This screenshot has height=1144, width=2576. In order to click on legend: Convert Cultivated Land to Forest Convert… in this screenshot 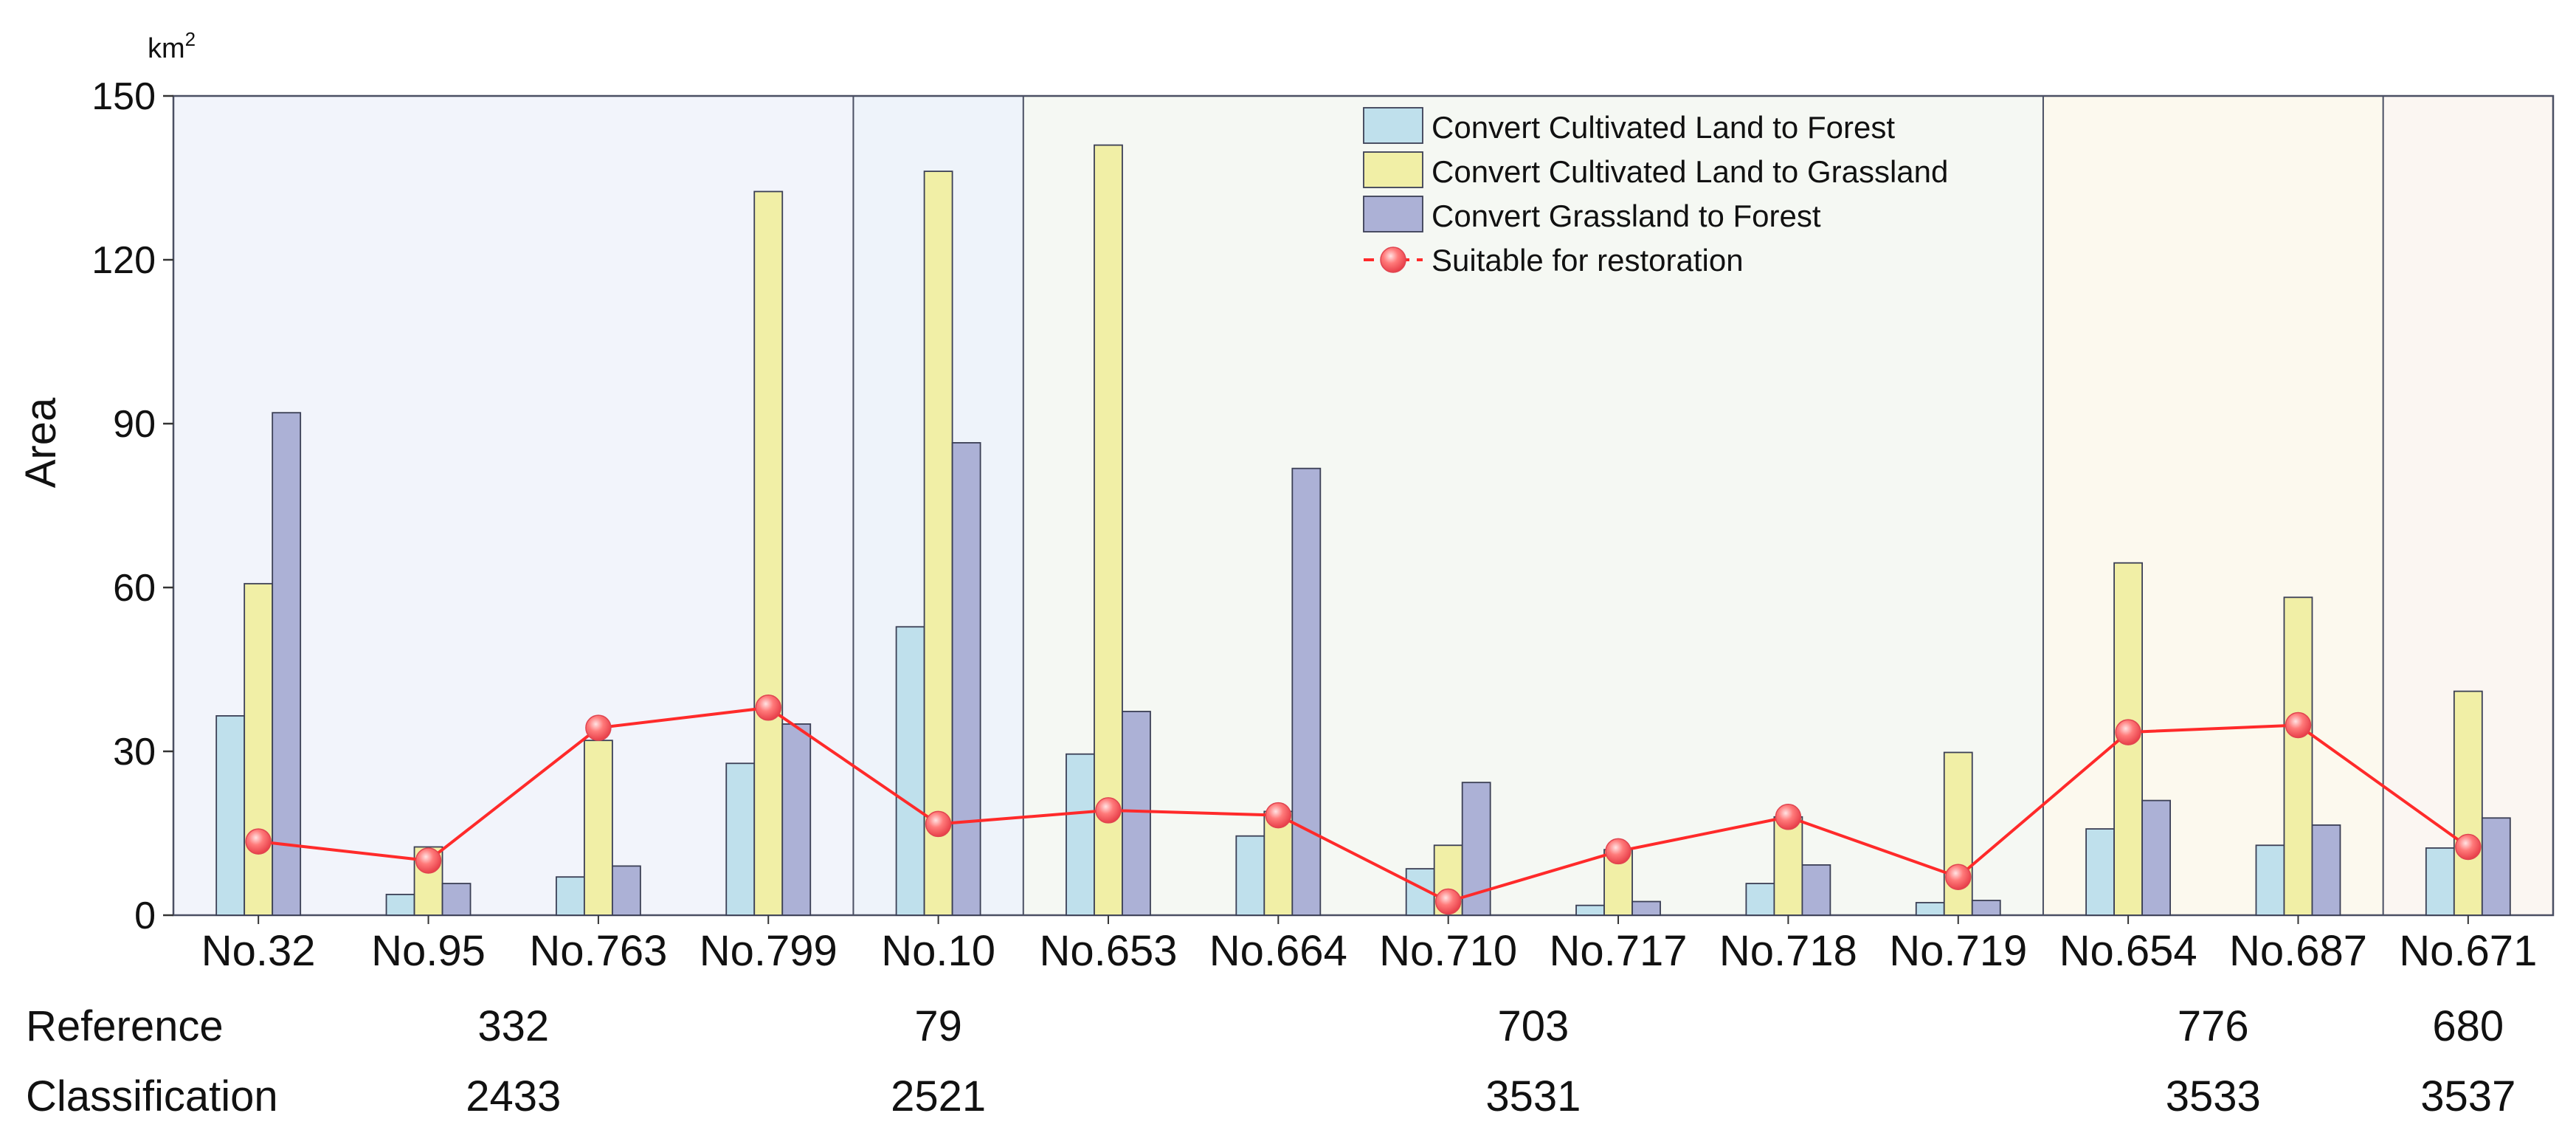, I will do `click(1655, 192)`.